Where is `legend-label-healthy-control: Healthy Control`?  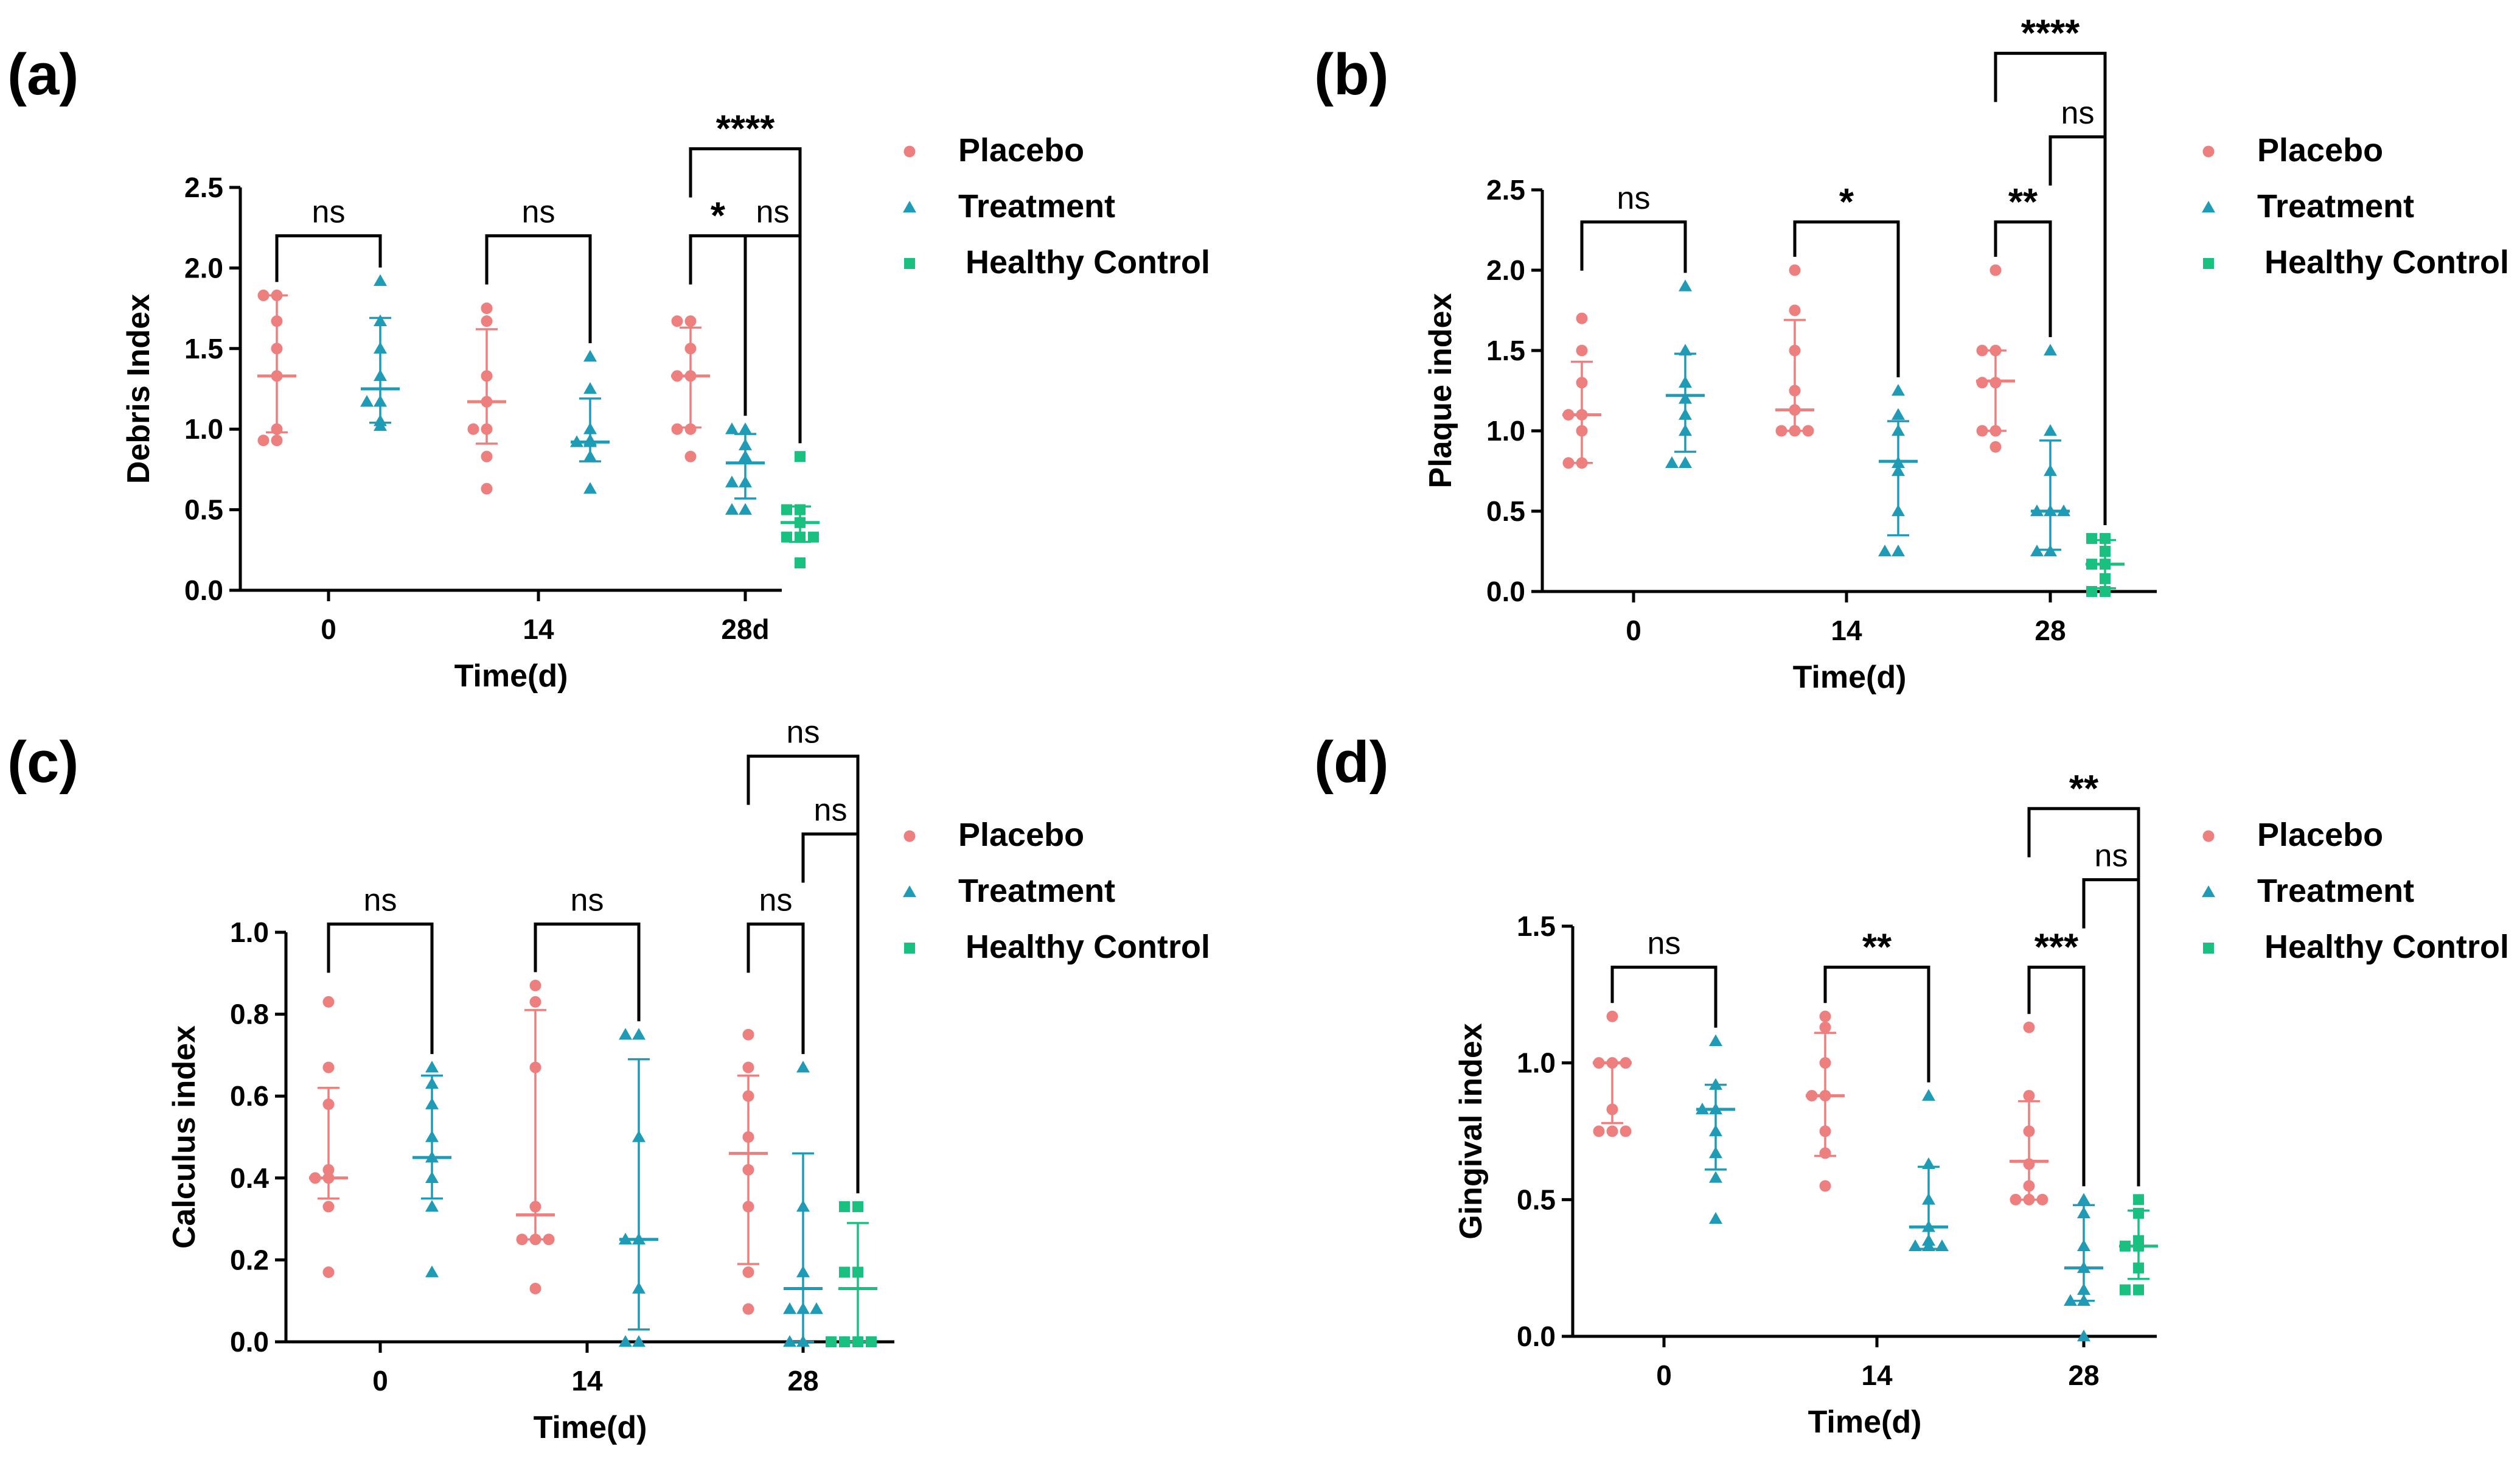
legend-label-healthy-control: Healthy Control is located at coordinates (2386, 262).